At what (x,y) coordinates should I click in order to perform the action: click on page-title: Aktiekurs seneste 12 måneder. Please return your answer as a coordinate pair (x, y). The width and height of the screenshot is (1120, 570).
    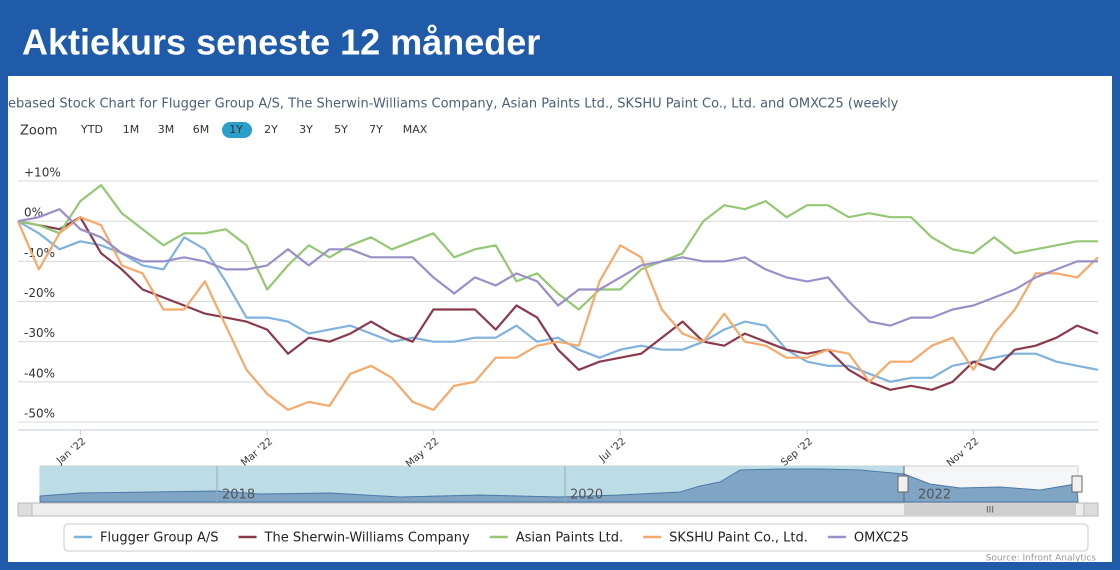
    Looking at the image, I should click on (281, 42).